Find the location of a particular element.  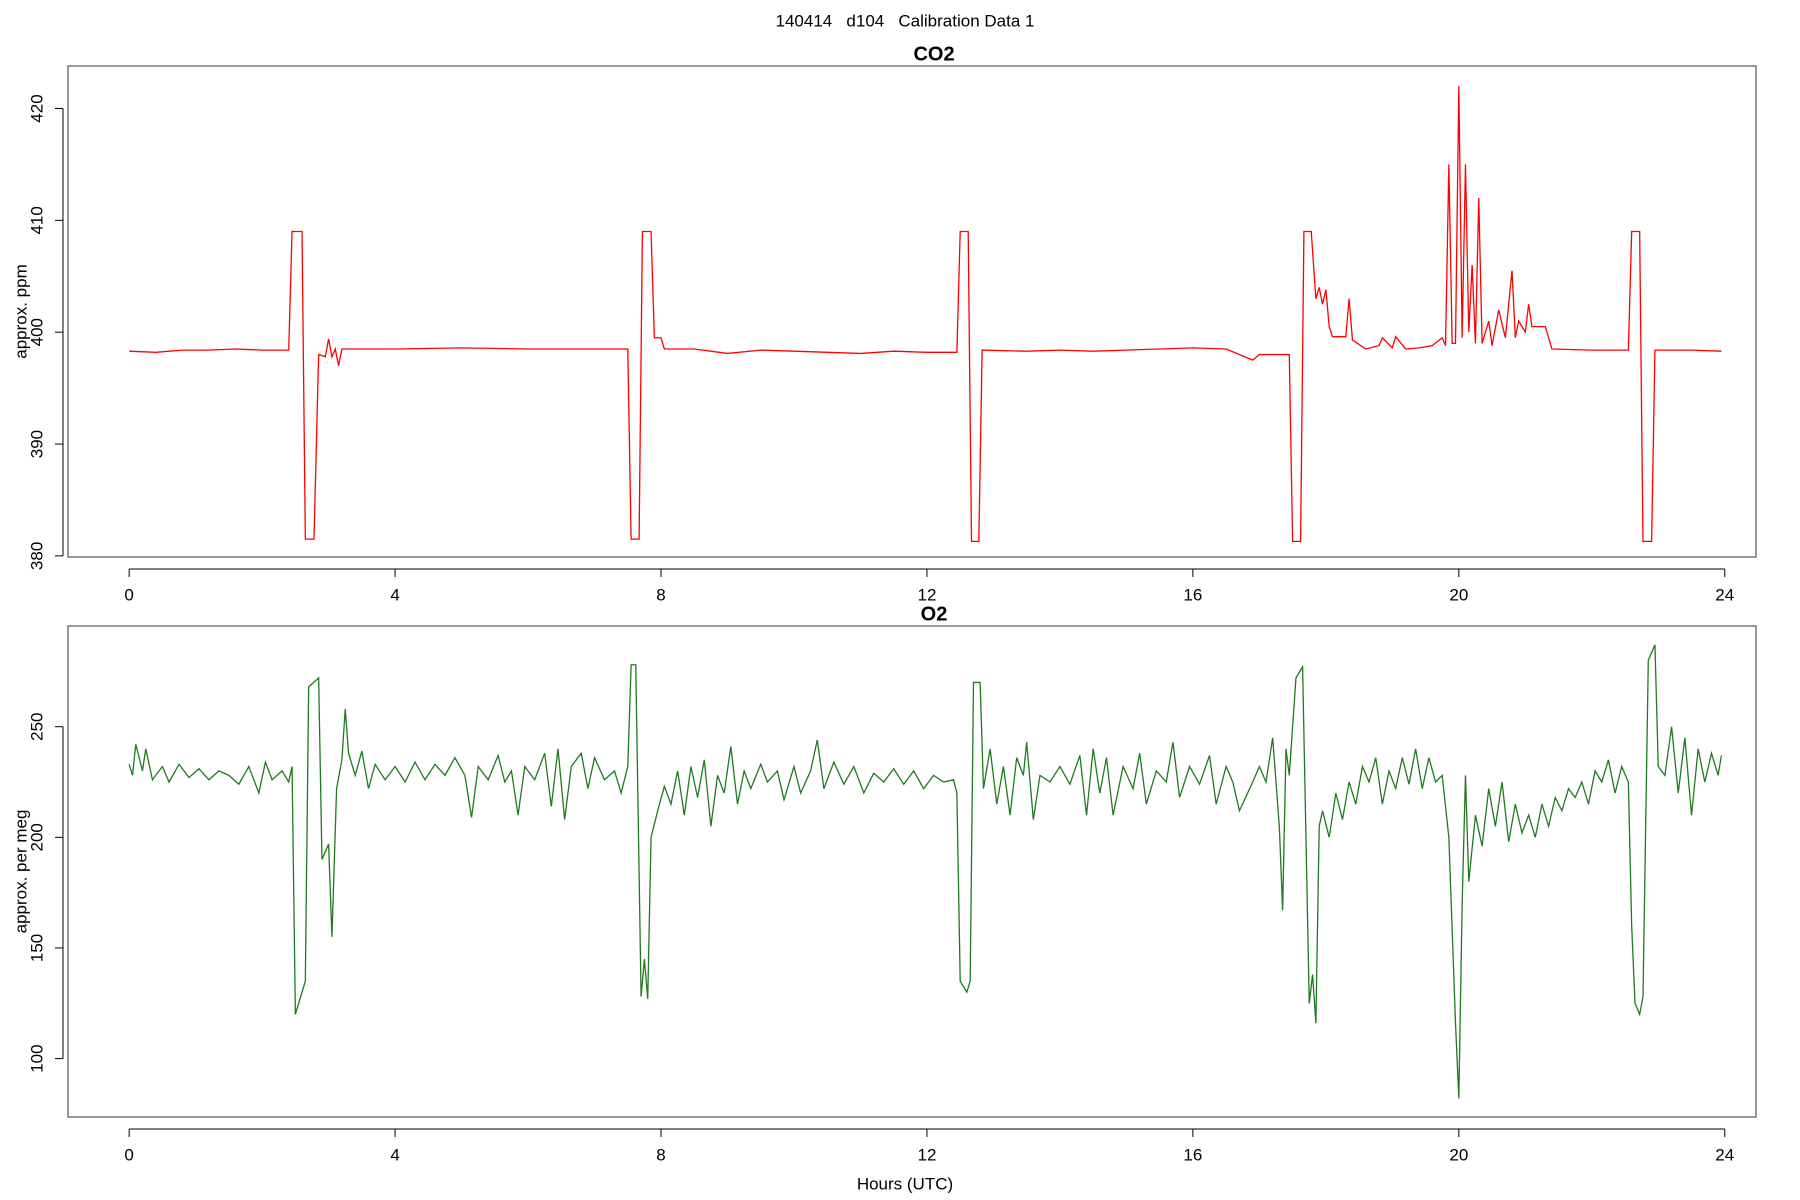

y-axis-label: approx. ppm is located at coordinates (20, 311).